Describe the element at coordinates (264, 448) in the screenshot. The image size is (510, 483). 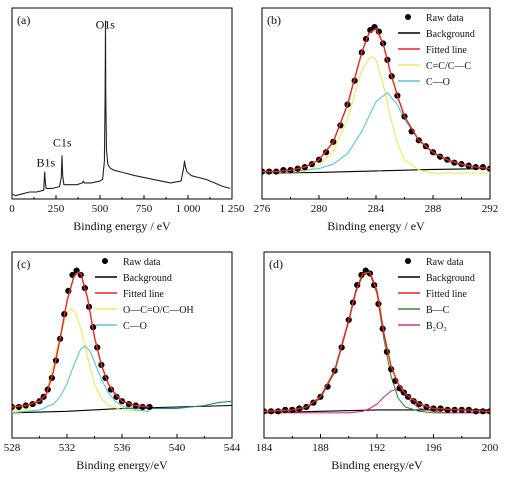
I see `x-tick-label: 184` at that location.